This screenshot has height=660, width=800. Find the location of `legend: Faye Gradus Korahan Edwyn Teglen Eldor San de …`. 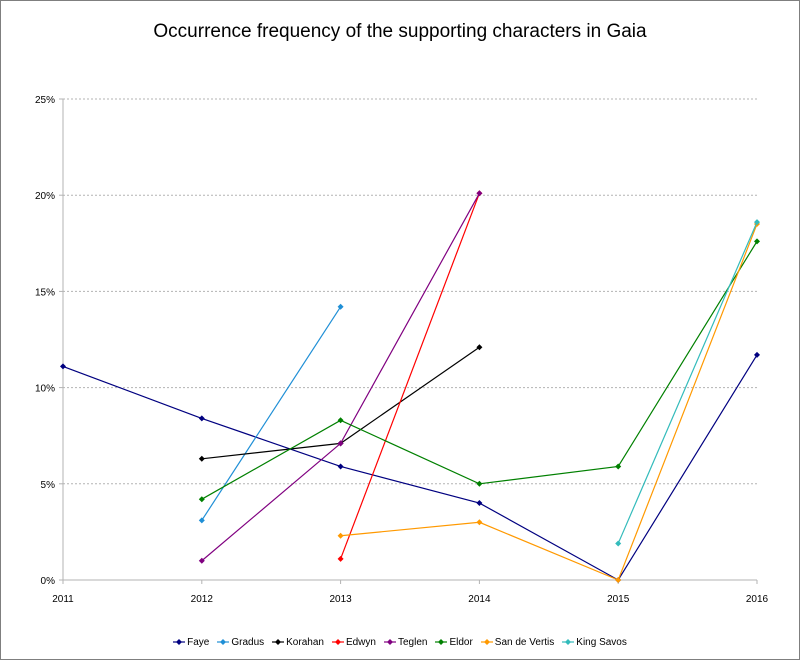

legend: Faye Gradus Korahan Edwyn Teglen Eldor San de … is located at coordinates (400, 642).